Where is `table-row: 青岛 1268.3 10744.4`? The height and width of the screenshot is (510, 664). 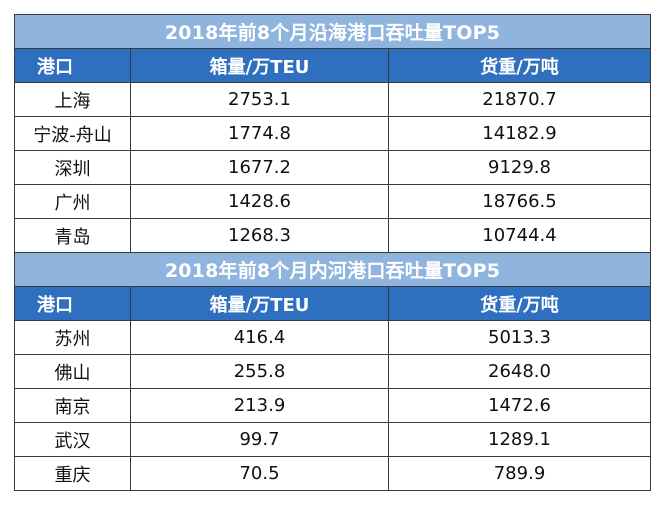 table-row: 青岛 1268.3 10744.4 is located at coordinates (332, 235).